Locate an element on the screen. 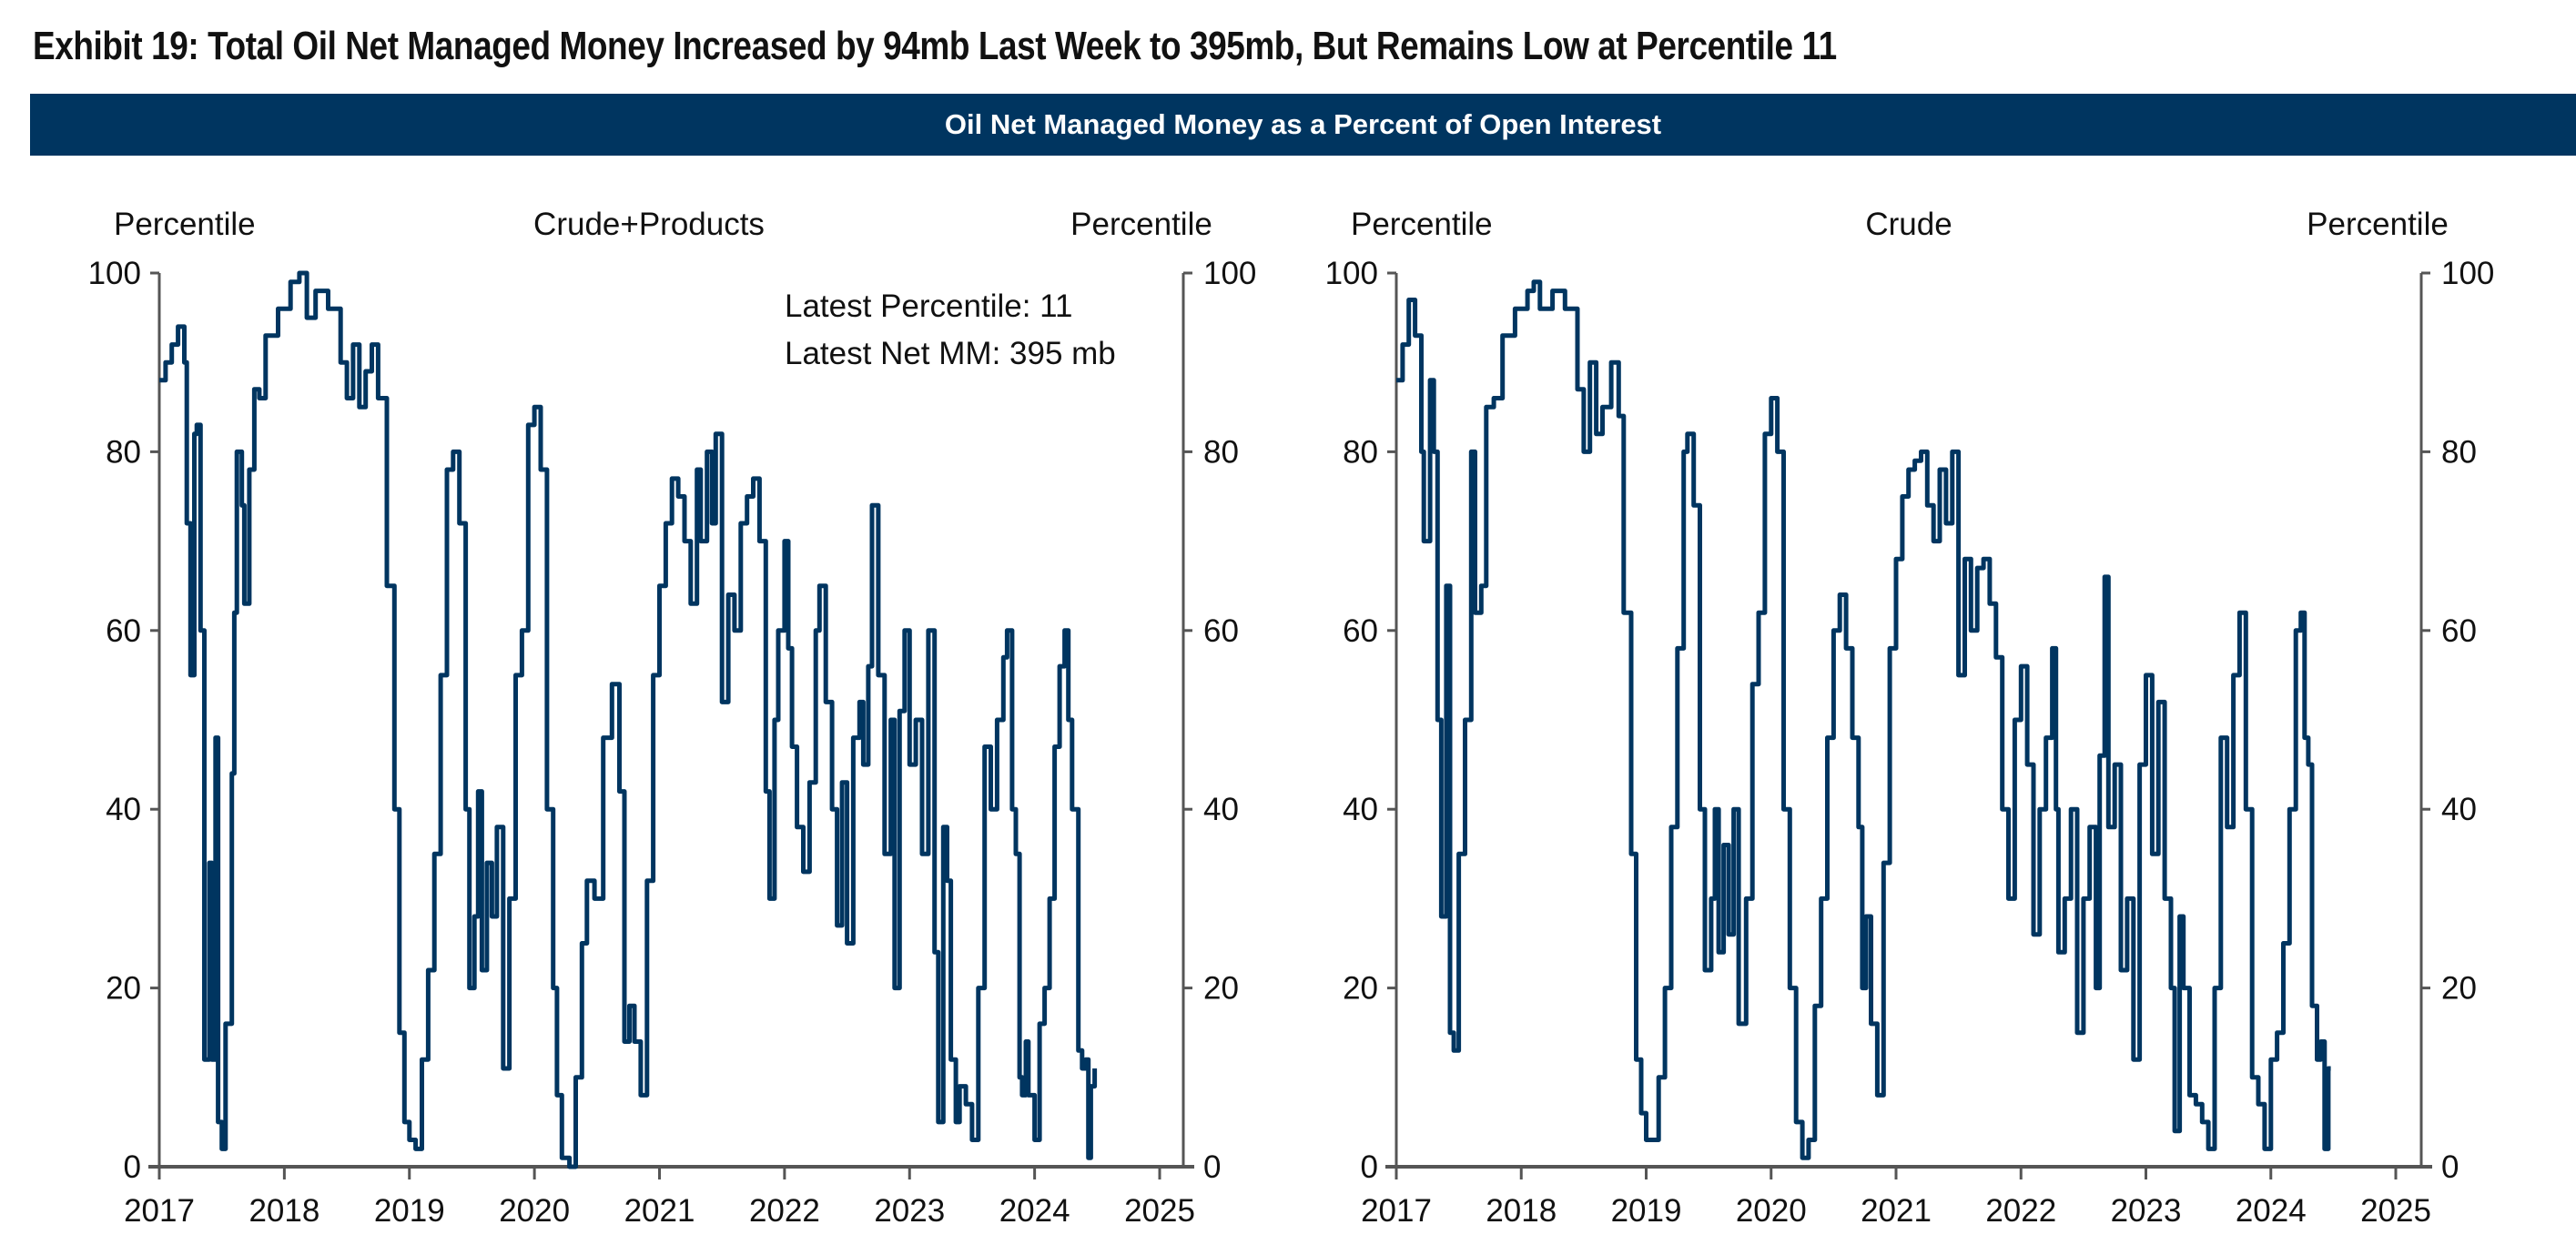 The image size is (2576, 1245). annotation-text: Latest Net MM: 395 mb is located at coordinates (950, 353).